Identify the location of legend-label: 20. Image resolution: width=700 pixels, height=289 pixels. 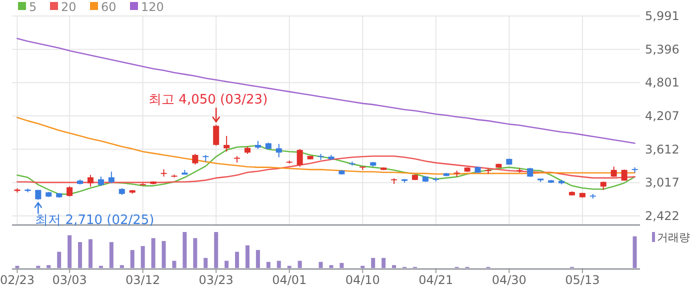
(68, 7).